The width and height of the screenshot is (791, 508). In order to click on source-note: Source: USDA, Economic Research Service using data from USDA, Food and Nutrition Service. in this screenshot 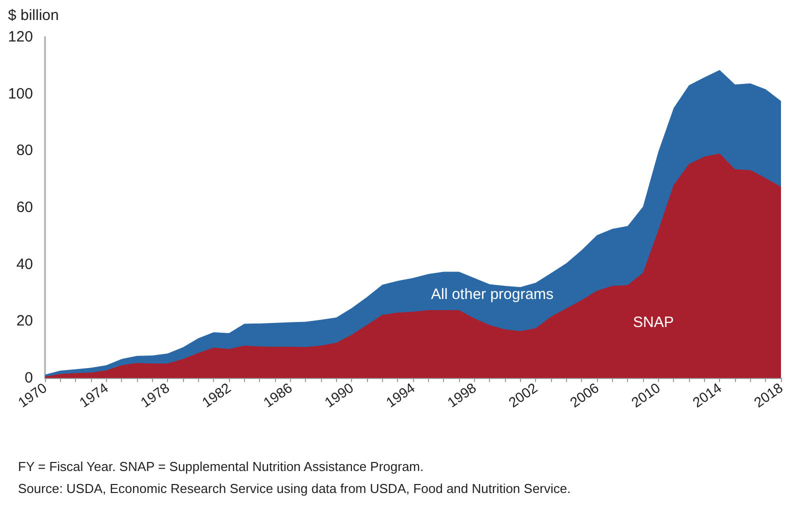, I will do `click(294, 488)`.